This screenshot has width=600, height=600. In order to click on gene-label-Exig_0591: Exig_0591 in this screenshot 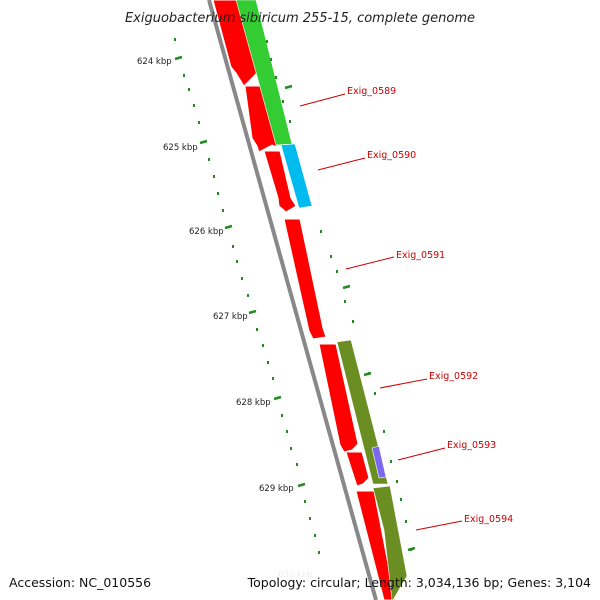, I will do `click(420, 255)`.